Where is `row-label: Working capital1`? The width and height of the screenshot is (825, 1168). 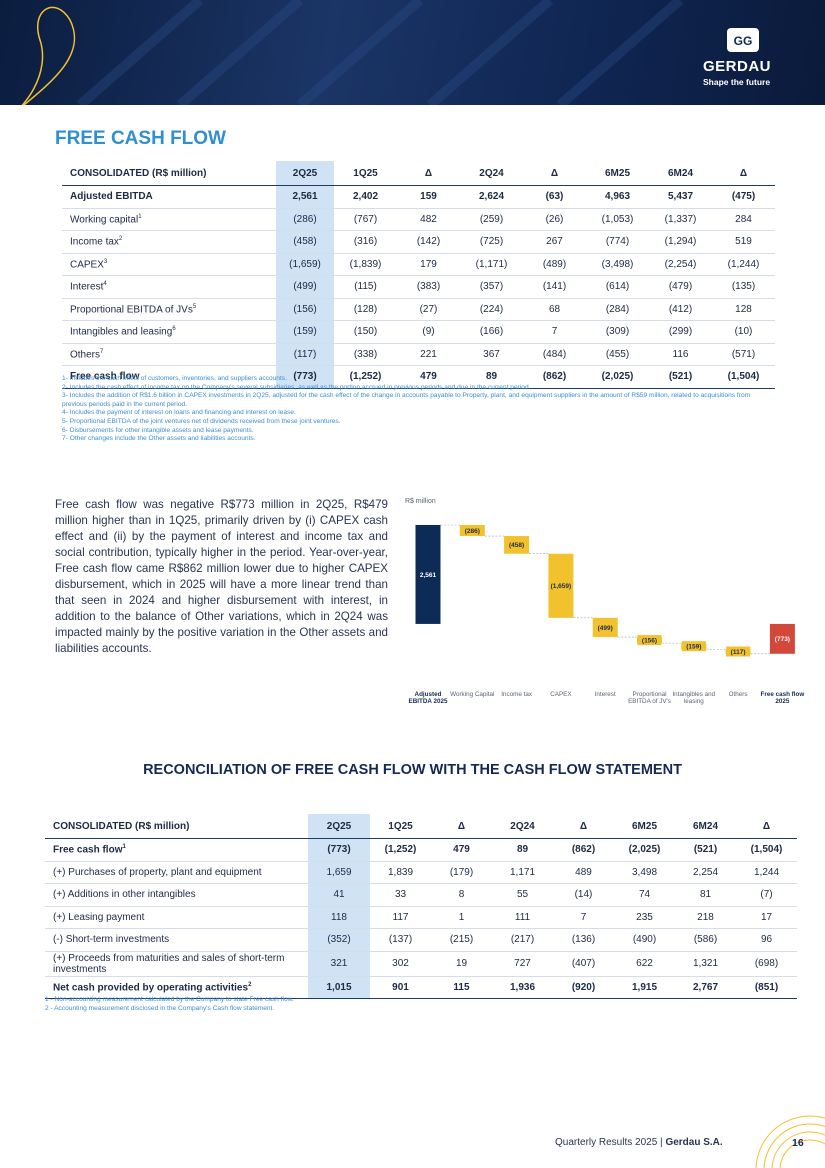
row-label: Working capital1 is located at coordinates (169, 219).